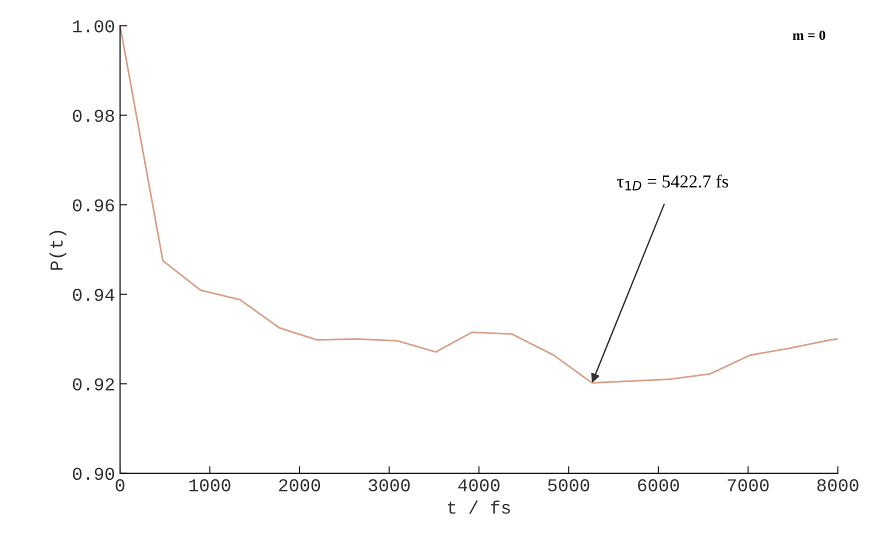  What do you see at coordinates (93, 116) in the screenshot?
I see `y-tick-label: 0.98` at bounding box center [93, 116].